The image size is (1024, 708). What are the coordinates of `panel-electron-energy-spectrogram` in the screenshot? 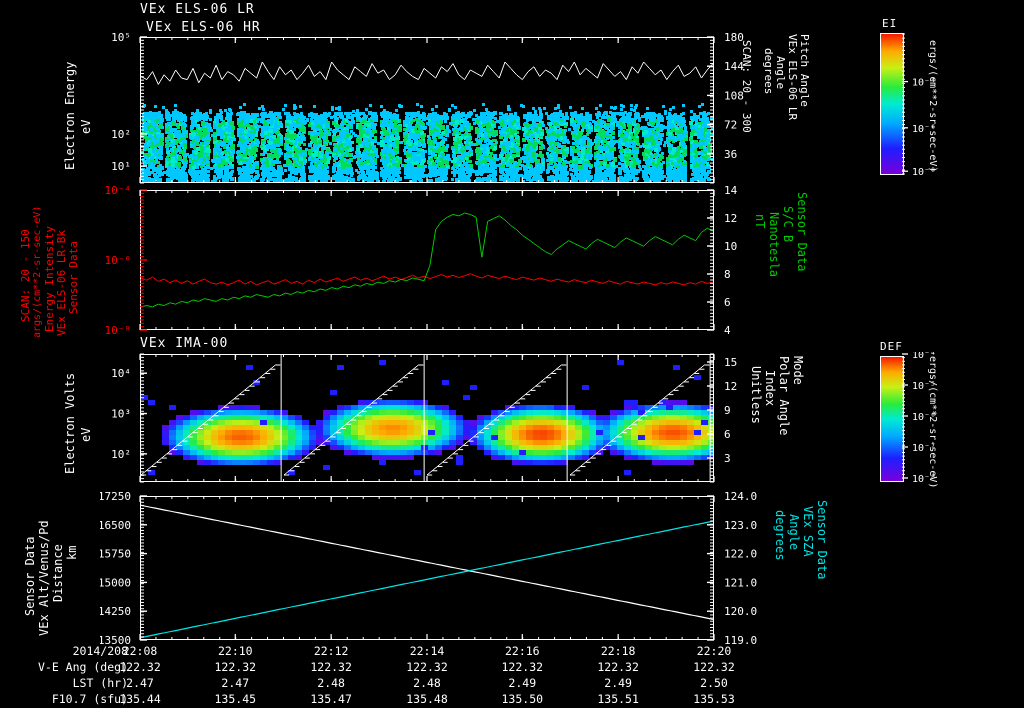 It's located at (427, 110).